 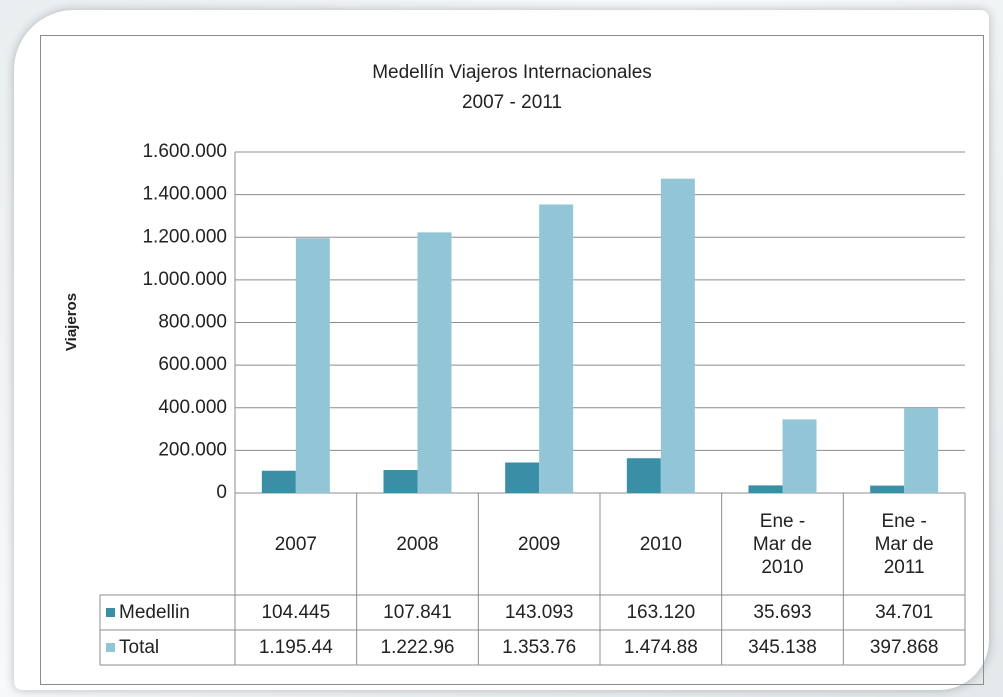 I want to click on data-label: 397.868, so click(x=904, y=647).